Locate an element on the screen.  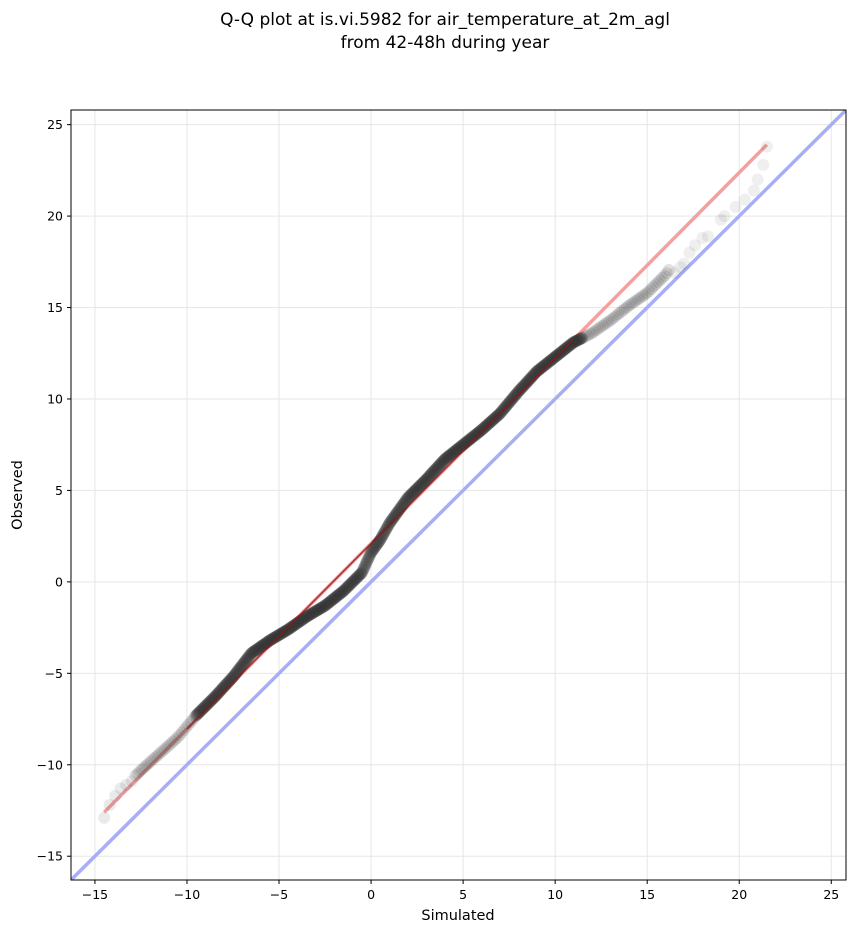
y-tick-label: 20 is located at coordinates (55, 216).